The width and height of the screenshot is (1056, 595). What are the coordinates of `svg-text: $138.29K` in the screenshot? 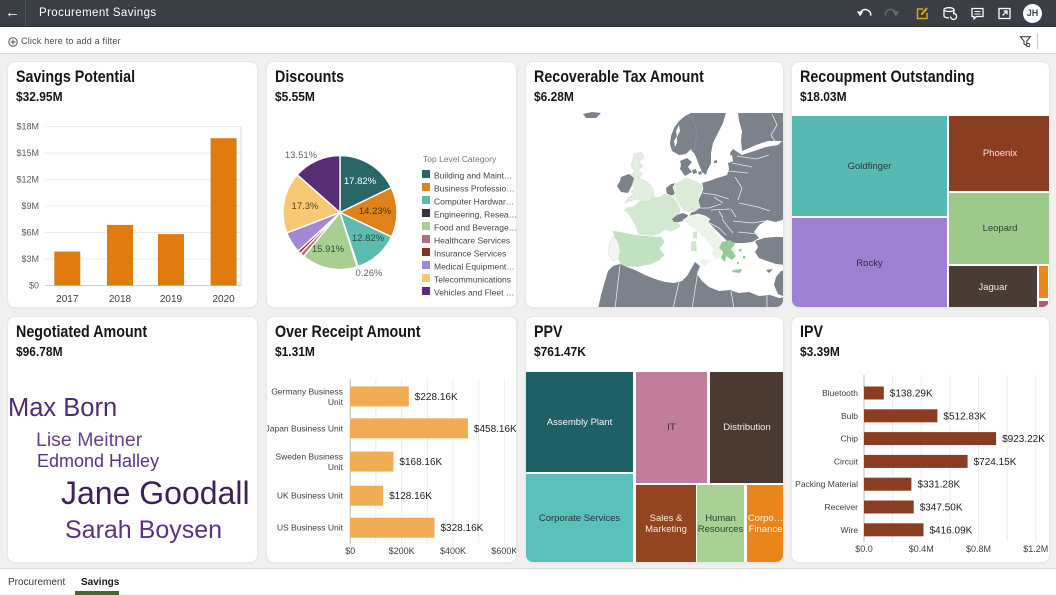 It's located at (911, 394).